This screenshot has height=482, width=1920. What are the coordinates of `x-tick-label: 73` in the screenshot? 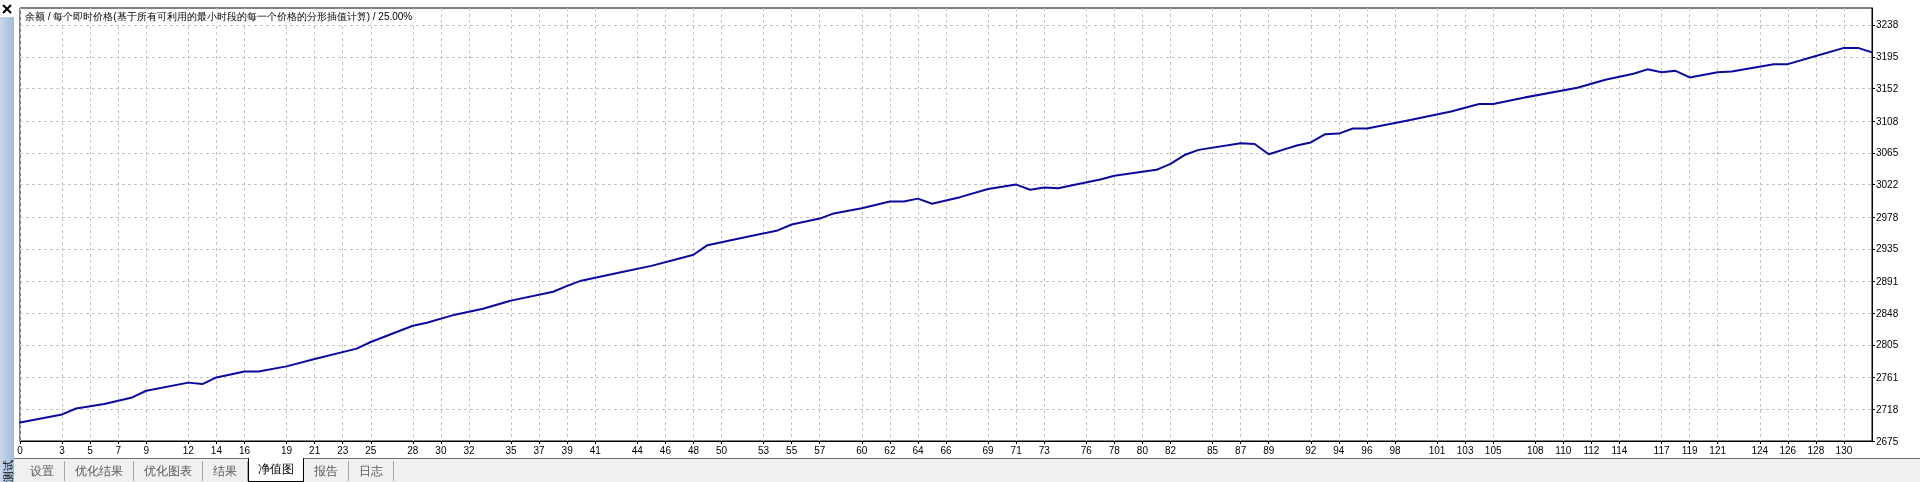 It's located at (1044, 450).